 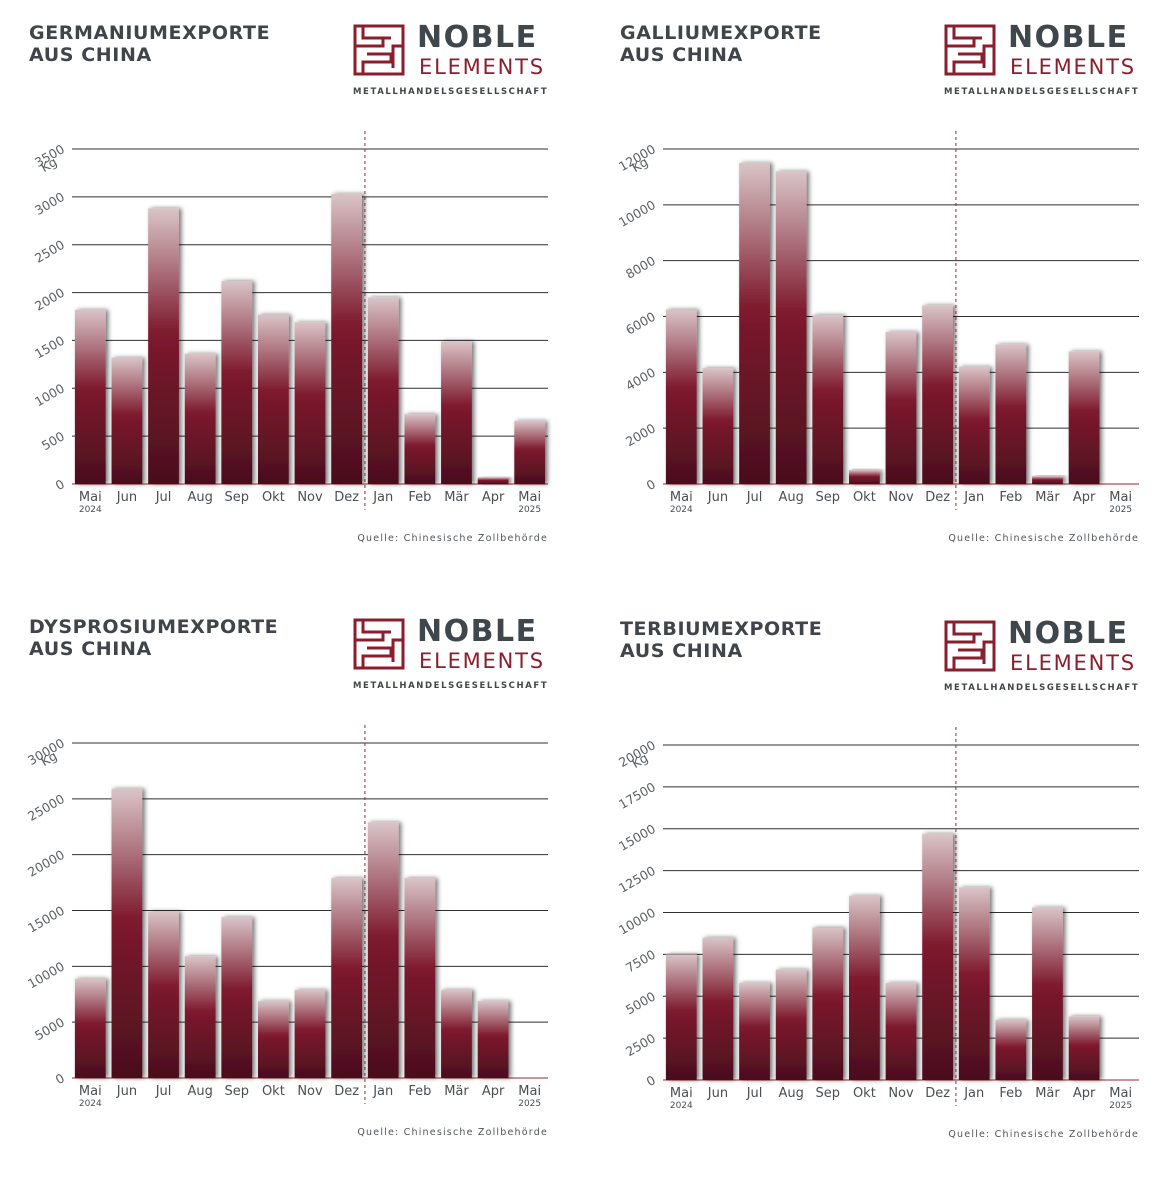 I want to click on chart-title: DYSPROSIUMEXPORTE AUS CHINA, so click(x=154, y=638).